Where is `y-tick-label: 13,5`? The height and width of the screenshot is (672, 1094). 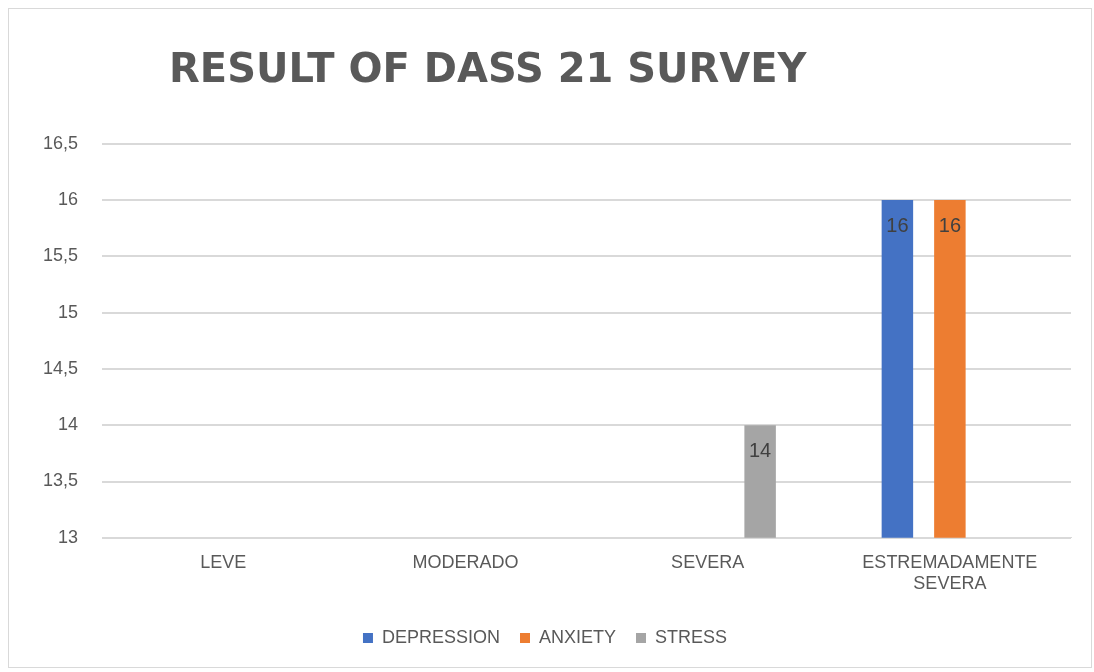
y-tick-label: 13,5 is located at coordinates (60, 480).